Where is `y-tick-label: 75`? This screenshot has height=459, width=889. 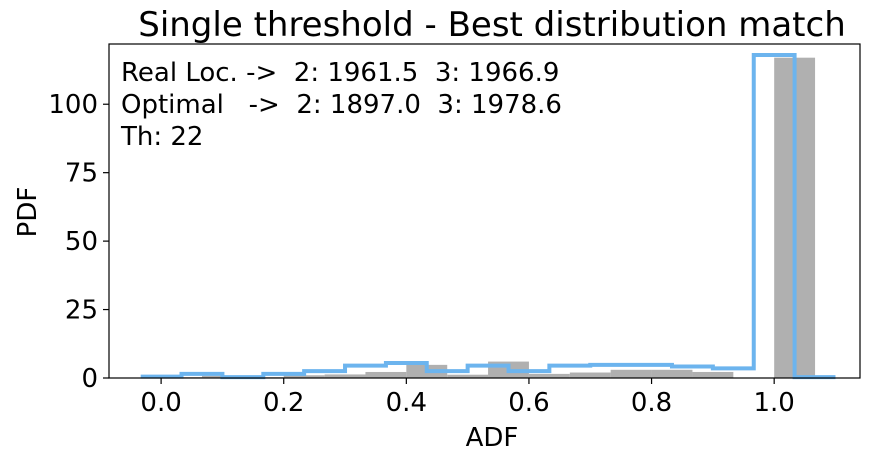
y-tick-label: 75 is located at coordinates (81, 174).